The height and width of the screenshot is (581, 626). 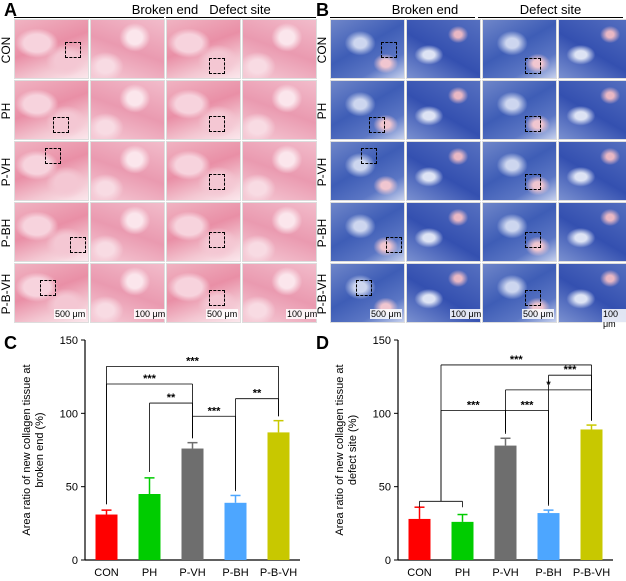 I want to click on panel-a-col1-line, so click(x=89, y=17).